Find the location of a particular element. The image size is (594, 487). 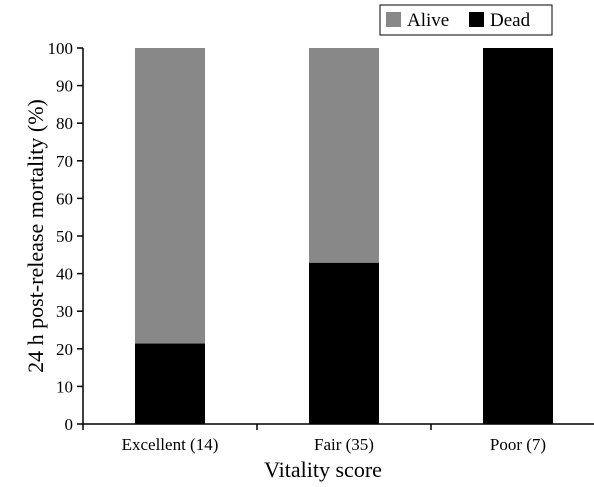

y-tick-label: 90 is located at coordinates (64, 86).